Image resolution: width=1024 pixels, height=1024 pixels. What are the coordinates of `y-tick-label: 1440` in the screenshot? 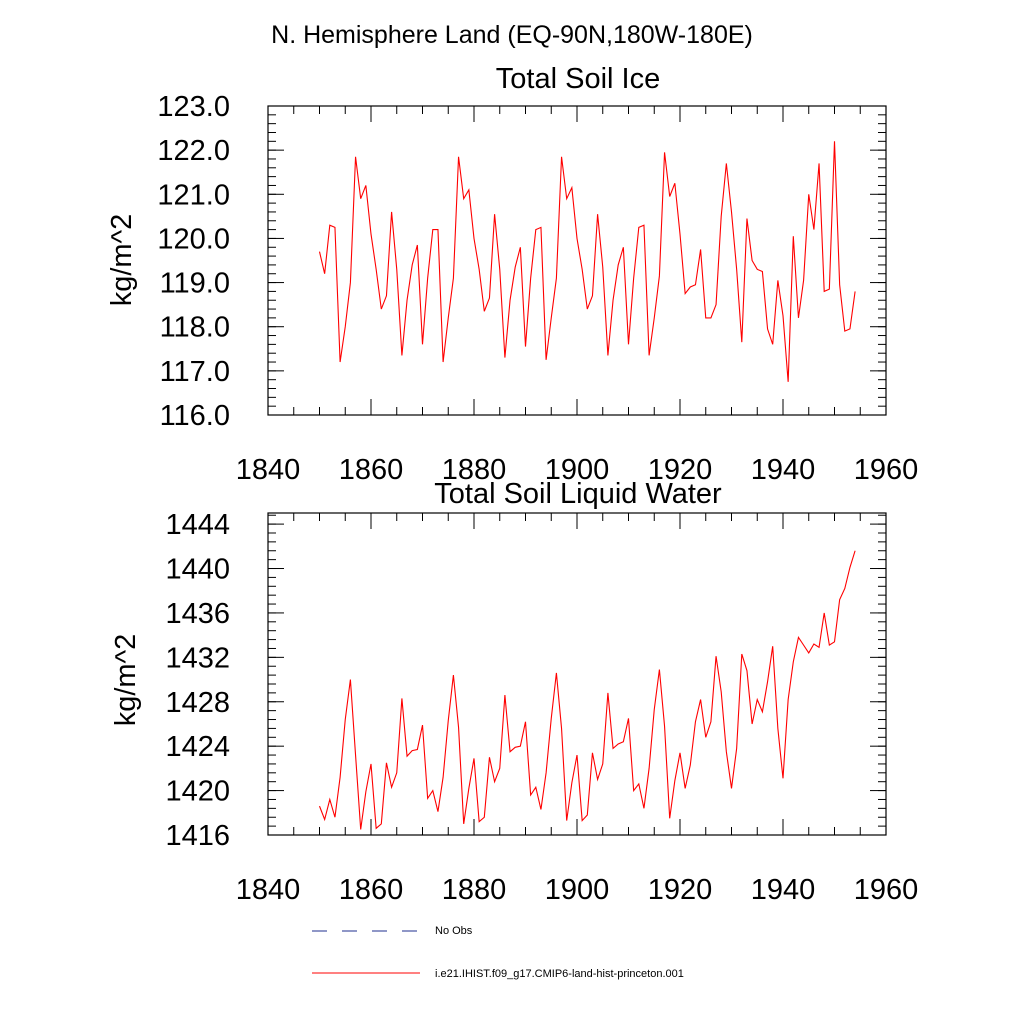 It's located at (197, 570).